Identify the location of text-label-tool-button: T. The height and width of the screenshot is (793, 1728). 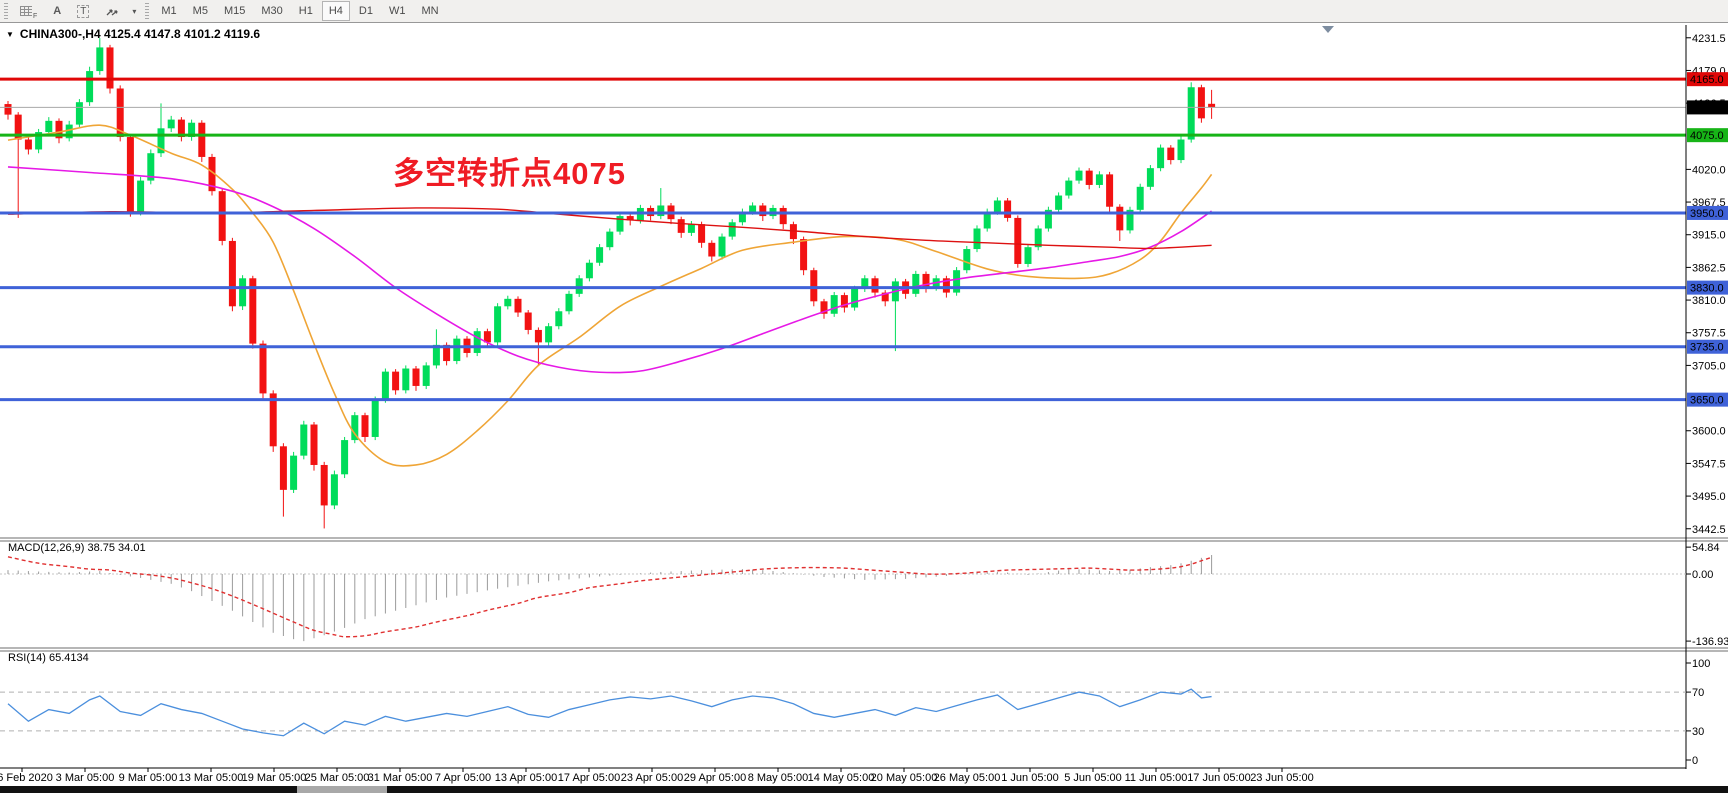
(83, 11).